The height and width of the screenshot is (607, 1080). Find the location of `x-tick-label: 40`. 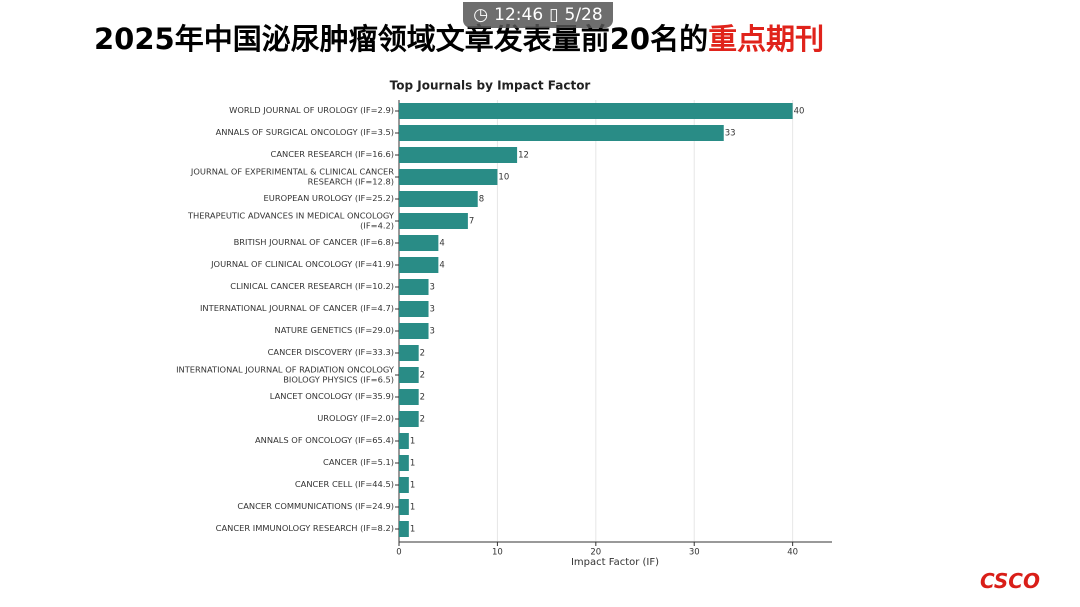

x-tick-label: 40 is located at coordinates (792, 553).